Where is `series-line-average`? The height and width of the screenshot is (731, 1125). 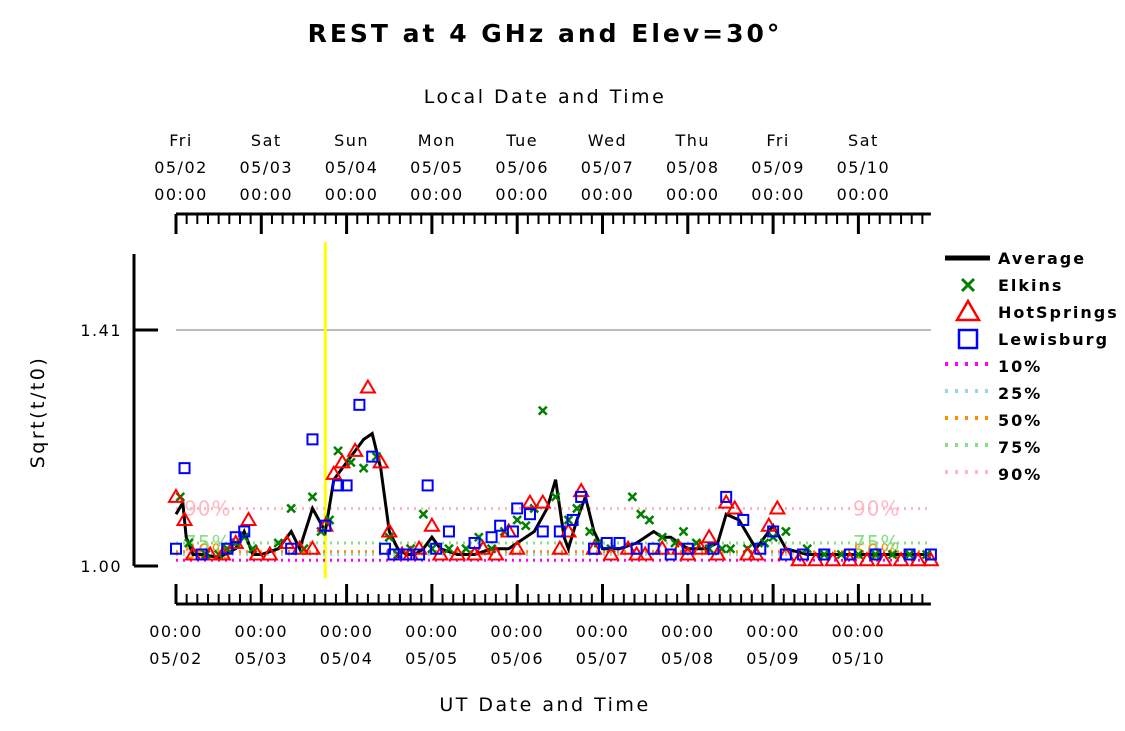 series-line-average is located at coordinates (552, 495).